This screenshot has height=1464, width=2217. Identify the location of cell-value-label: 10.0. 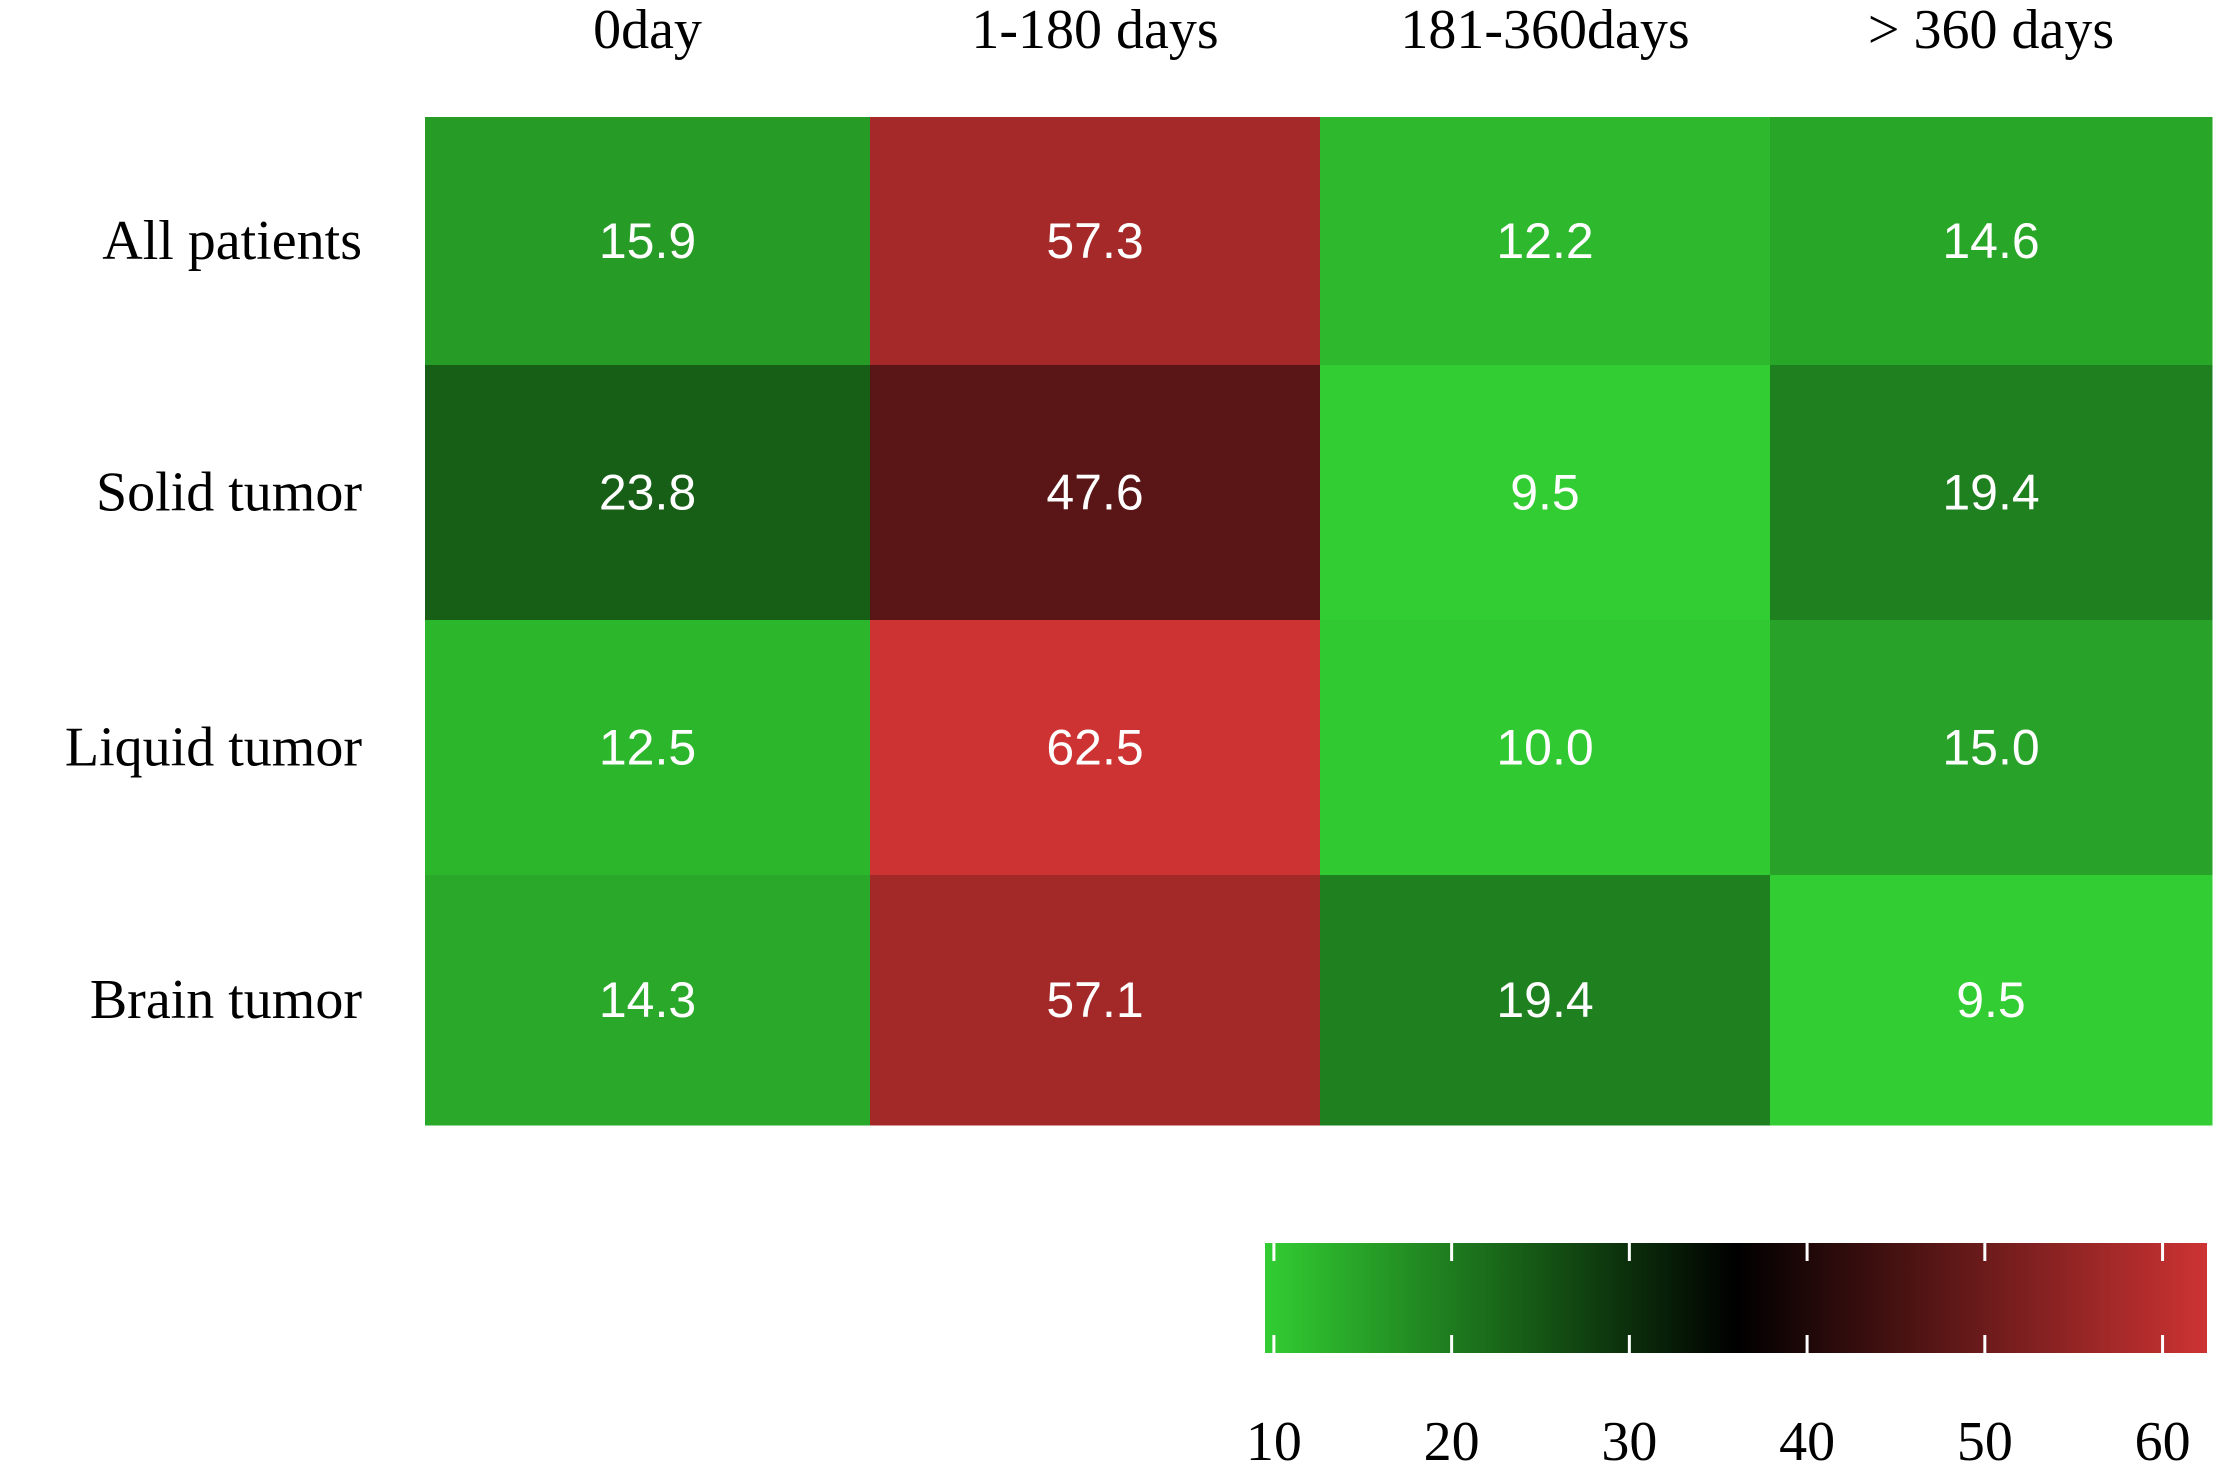
(1544, 748).